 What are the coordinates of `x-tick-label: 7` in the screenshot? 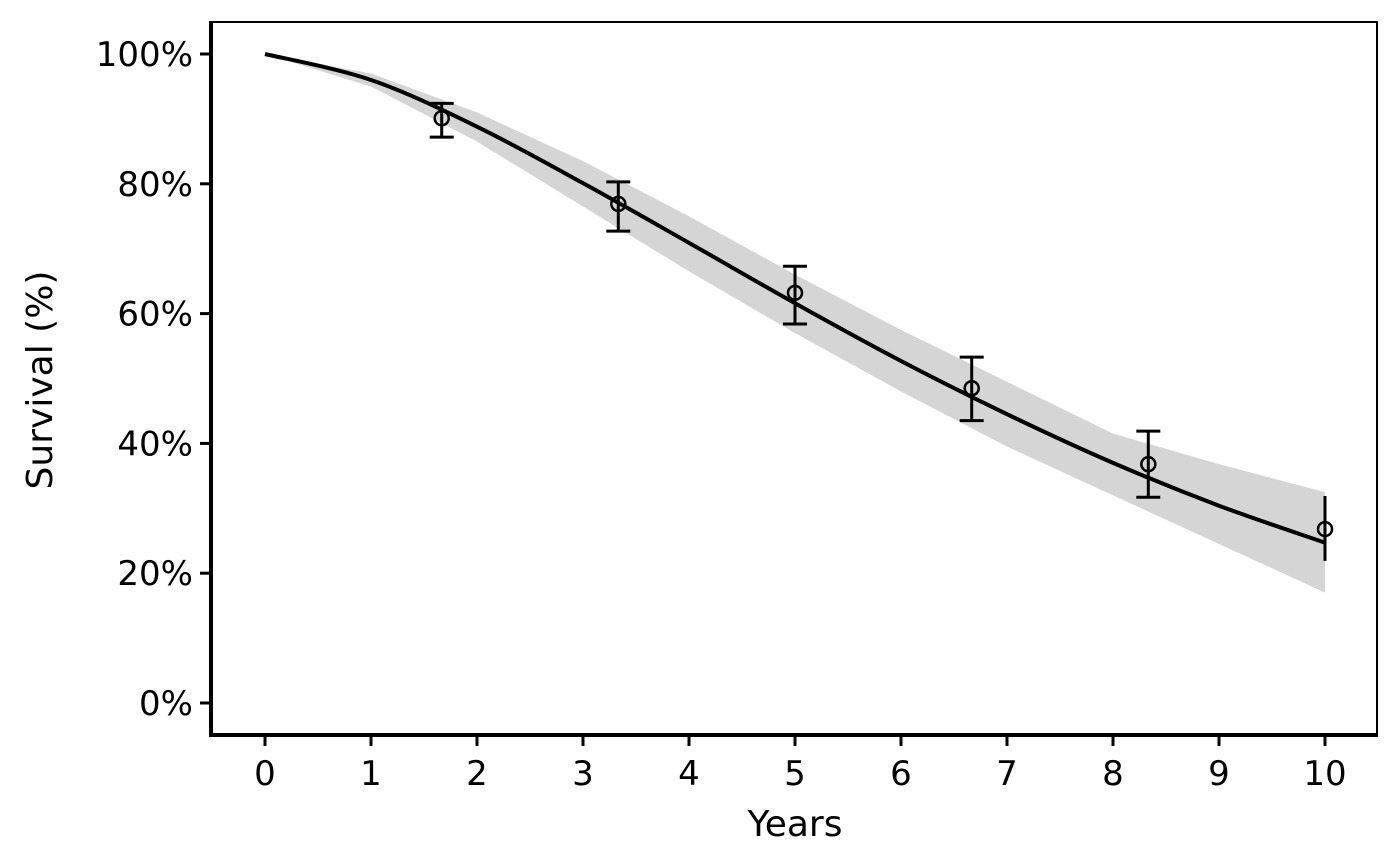 It's located at (1007, 774).